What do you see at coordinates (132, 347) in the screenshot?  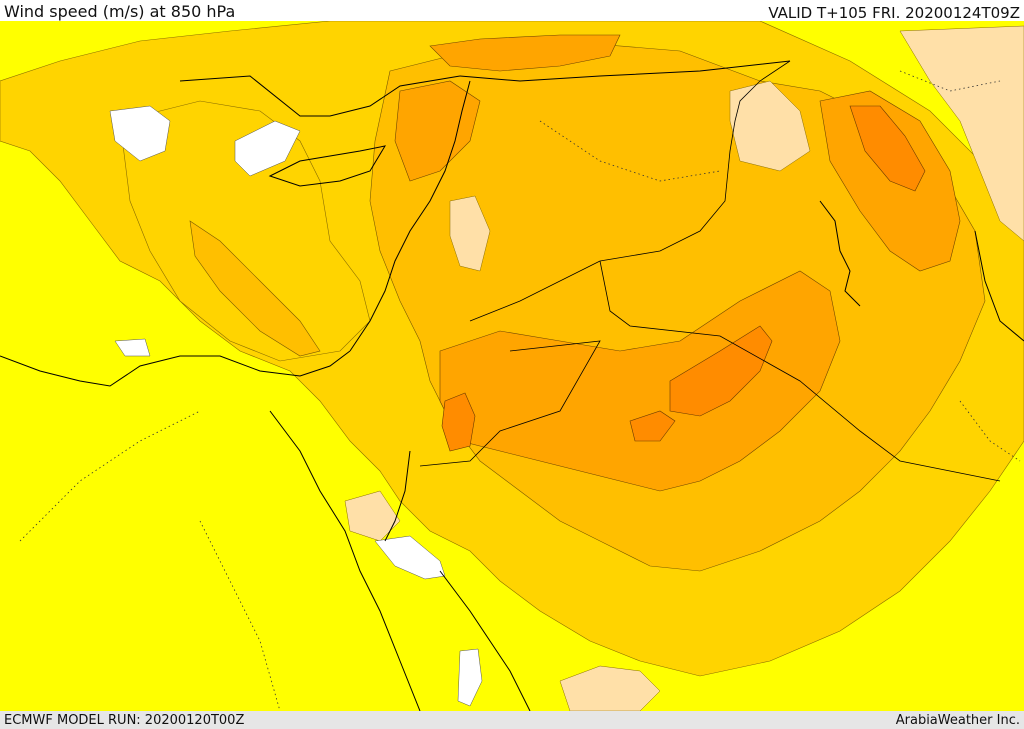 I see `calm-patch-libya` at bounding box center [132, 347].